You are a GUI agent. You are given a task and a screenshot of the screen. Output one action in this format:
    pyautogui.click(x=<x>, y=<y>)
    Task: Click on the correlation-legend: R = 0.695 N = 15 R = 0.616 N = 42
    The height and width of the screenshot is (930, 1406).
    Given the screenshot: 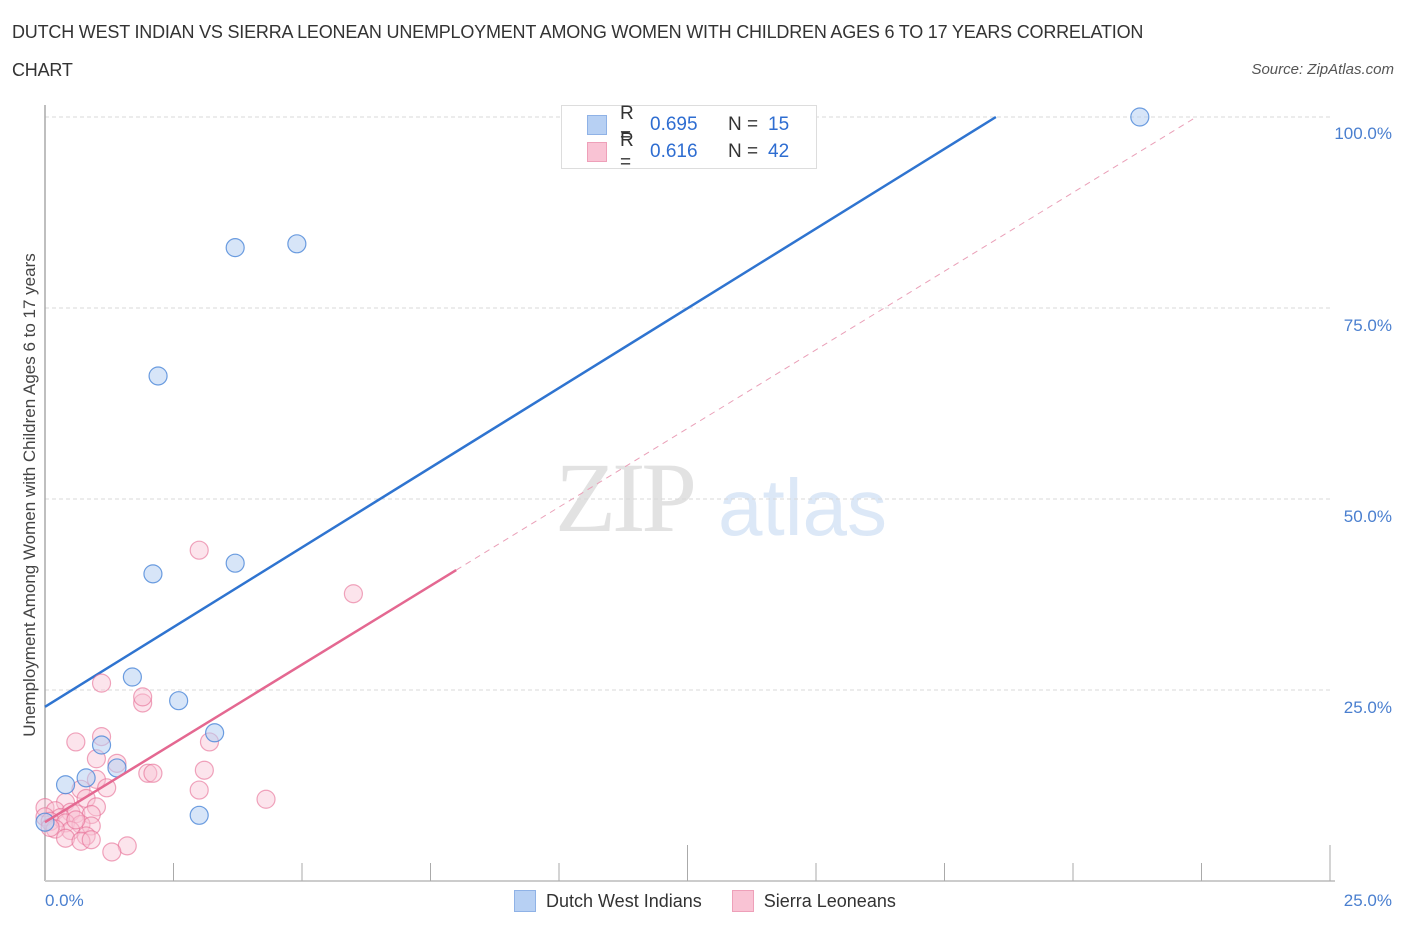 What is the action you would take?
    pyautogui.click(x=689, y=138)
    